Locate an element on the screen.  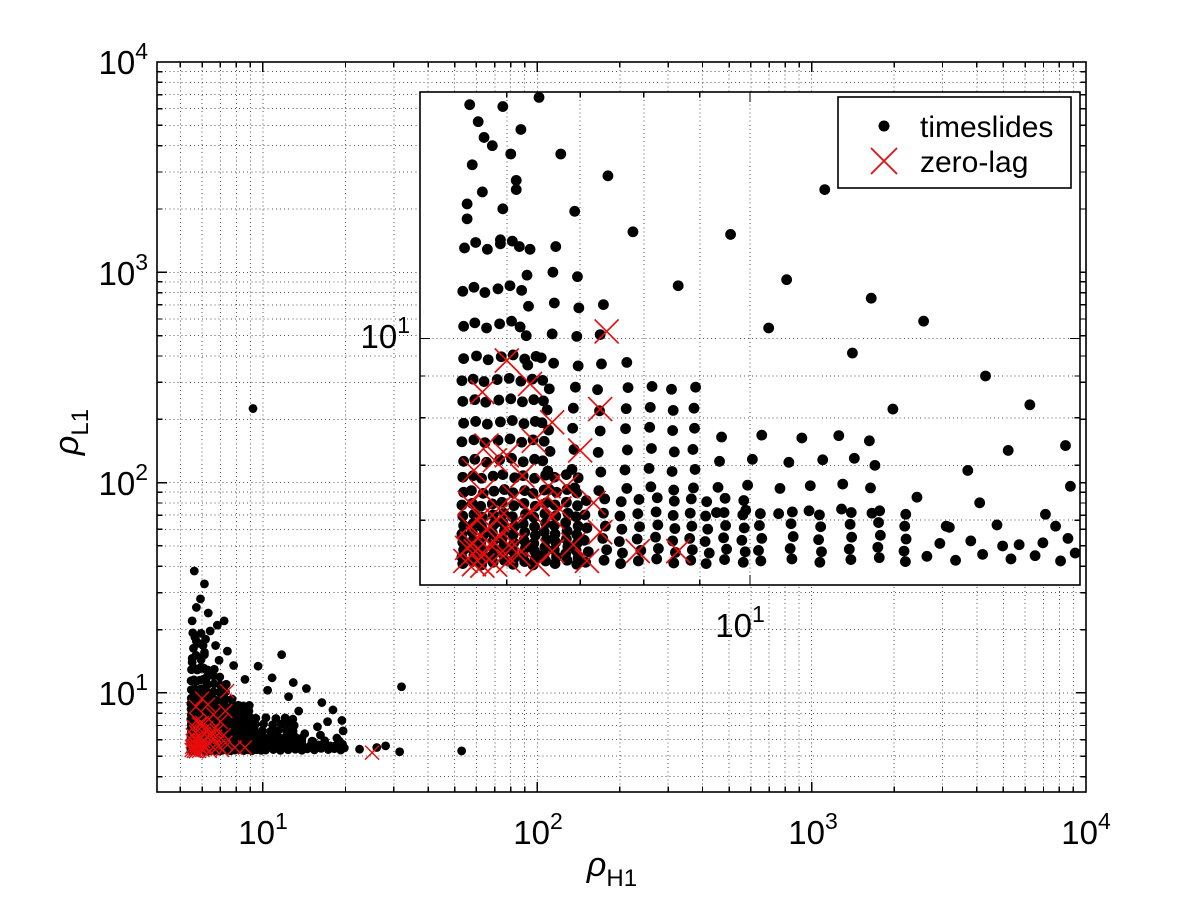
y-tick-label: 103 is located at coordinates (123, 270).